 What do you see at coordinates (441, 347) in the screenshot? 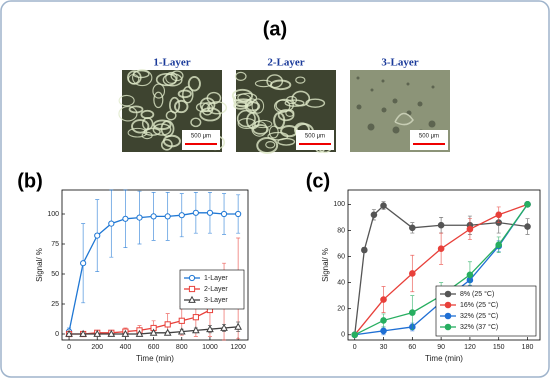
I see `x-tick-label: 90` at bounding box center [441, 347].